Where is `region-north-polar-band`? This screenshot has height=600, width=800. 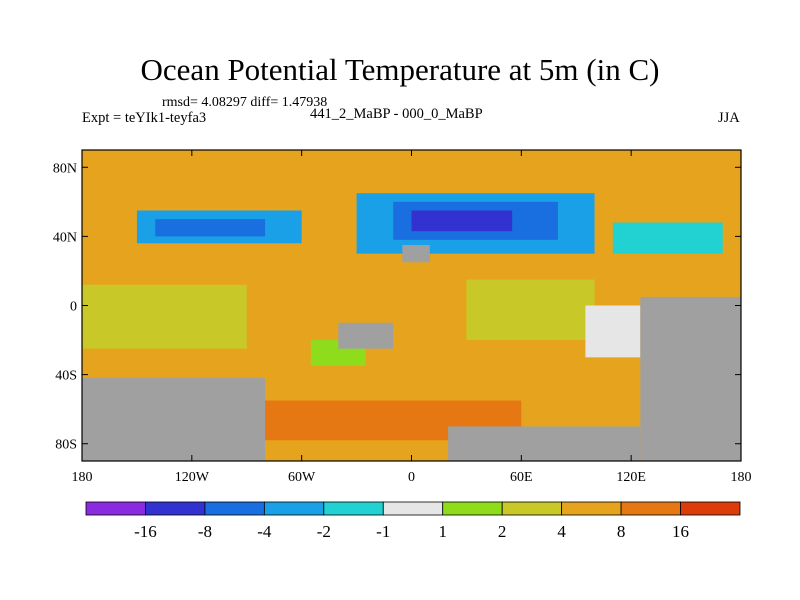
region-north-polar-band is located at coordinates (411, 169).